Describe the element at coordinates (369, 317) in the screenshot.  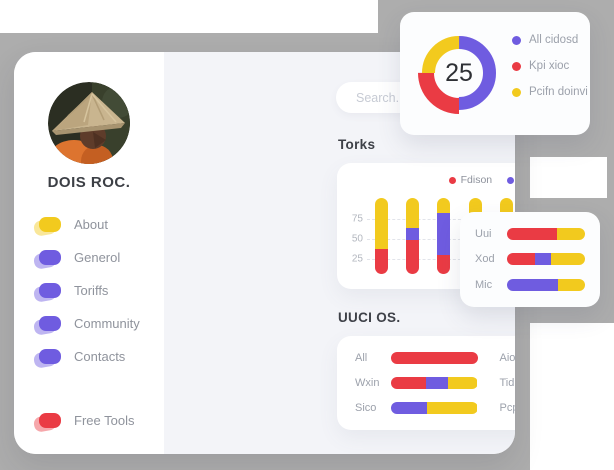
I see `uuci-section-title: UUCI OS.` at that location.